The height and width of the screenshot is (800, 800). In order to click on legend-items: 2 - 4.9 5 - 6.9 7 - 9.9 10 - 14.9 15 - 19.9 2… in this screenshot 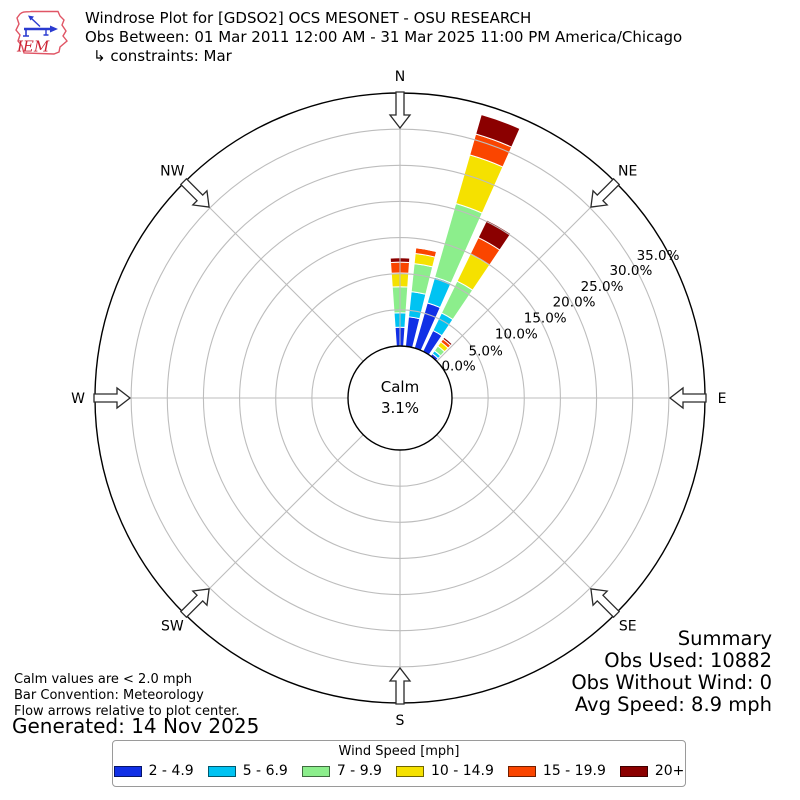, I will do `click(399, 771)`.